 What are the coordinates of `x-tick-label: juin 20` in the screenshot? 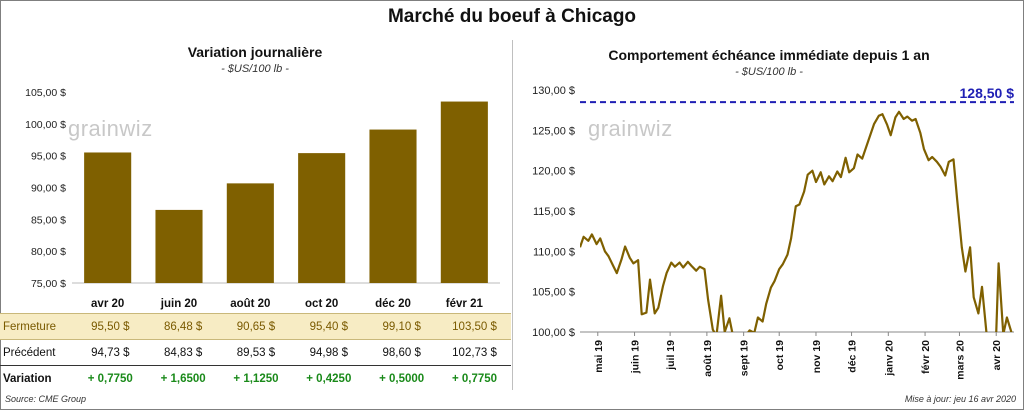 It's located at (178, 304).